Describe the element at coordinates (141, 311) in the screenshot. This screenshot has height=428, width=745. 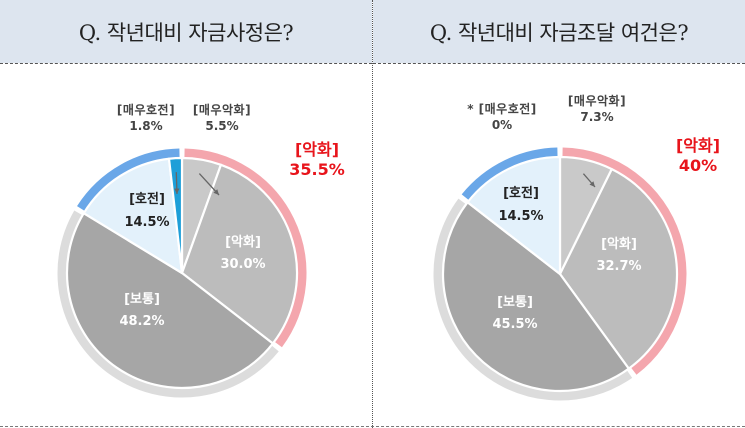
I see `label-neutral: [보통] 48.2%` at that location.